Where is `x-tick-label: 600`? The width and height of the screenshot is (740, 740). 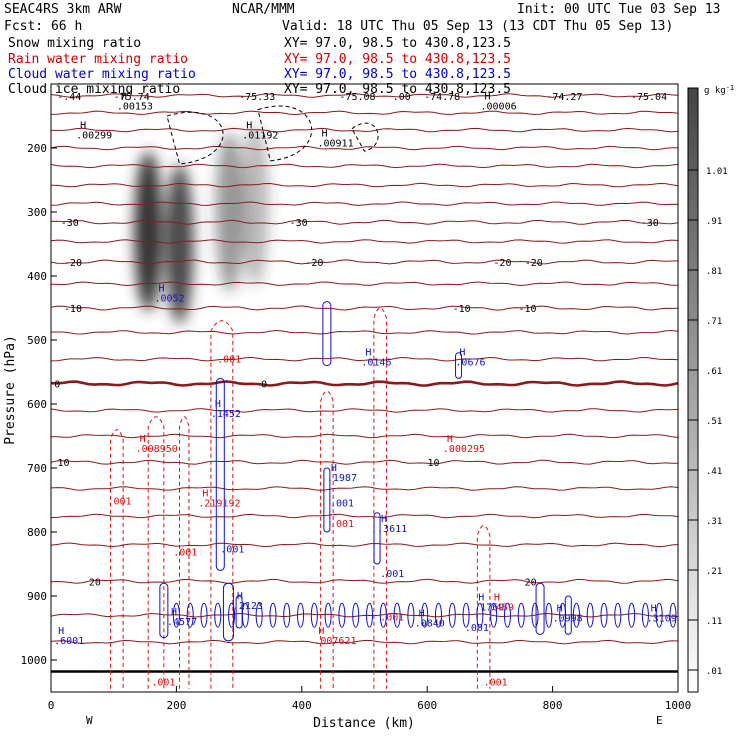
x-tick-label: 600 is located at coordinates (427, 705).